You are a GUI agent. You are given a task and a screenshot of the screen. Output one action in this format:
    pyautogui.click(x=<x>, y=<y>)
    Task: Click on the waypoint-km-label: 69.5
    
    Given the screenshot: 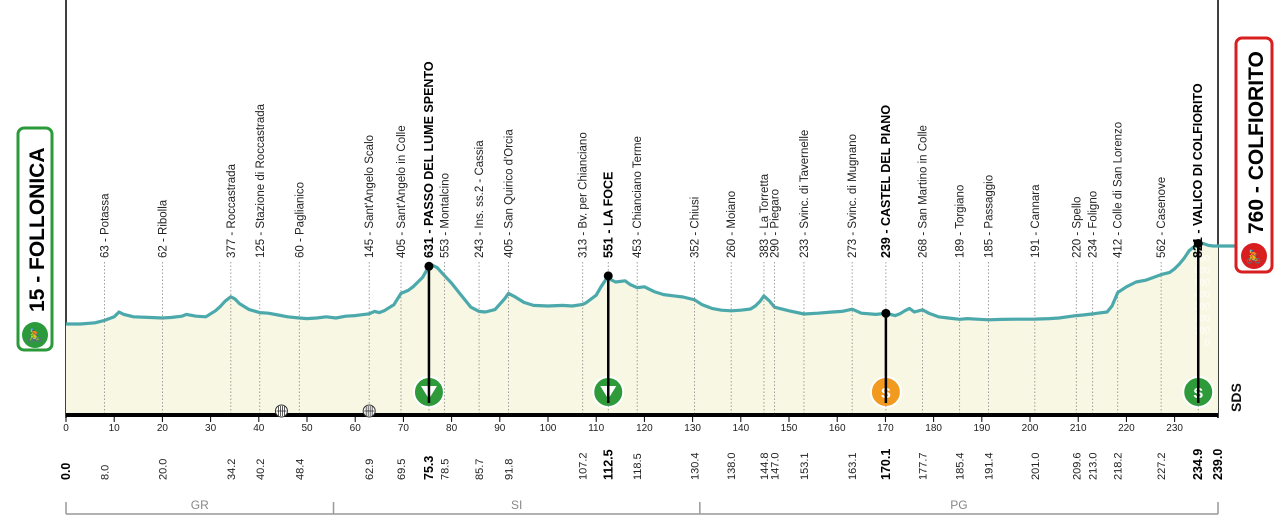 What is the action you would take?
    pyautogui.click(x=402, y=469)
    